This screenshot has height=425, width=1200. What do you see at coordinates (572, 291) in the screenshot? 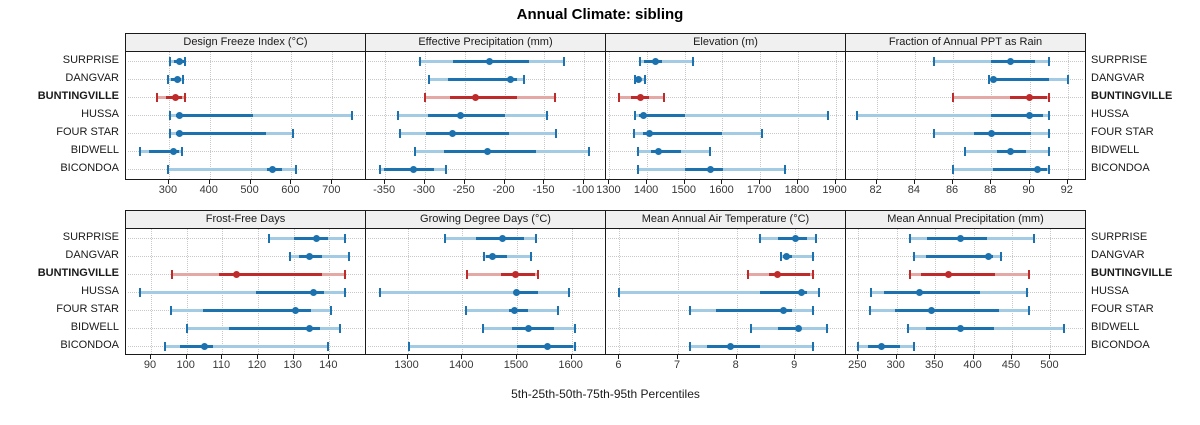
I see `grid-line-vertical` at bounding box center [572, 291].